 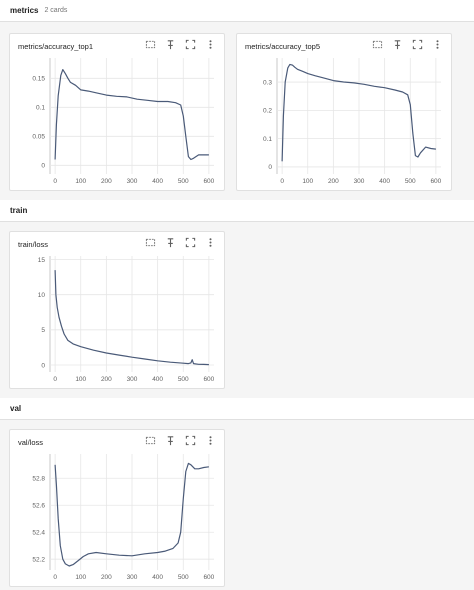 I want to click on section-card-count: 2 cards, so click(x=56, y=10).